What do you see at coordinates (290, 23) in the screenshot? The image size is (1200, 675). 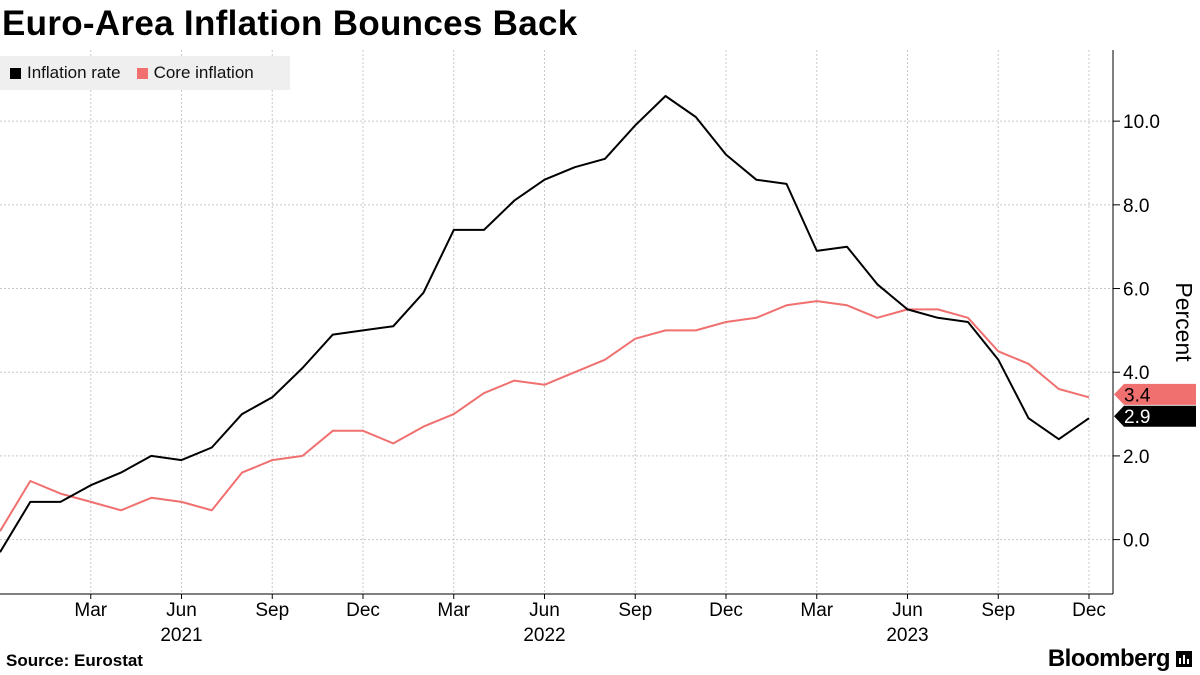 I see `chart-title: Euro-Area Inflation Bounces Back` at bounding box center [290, 23].